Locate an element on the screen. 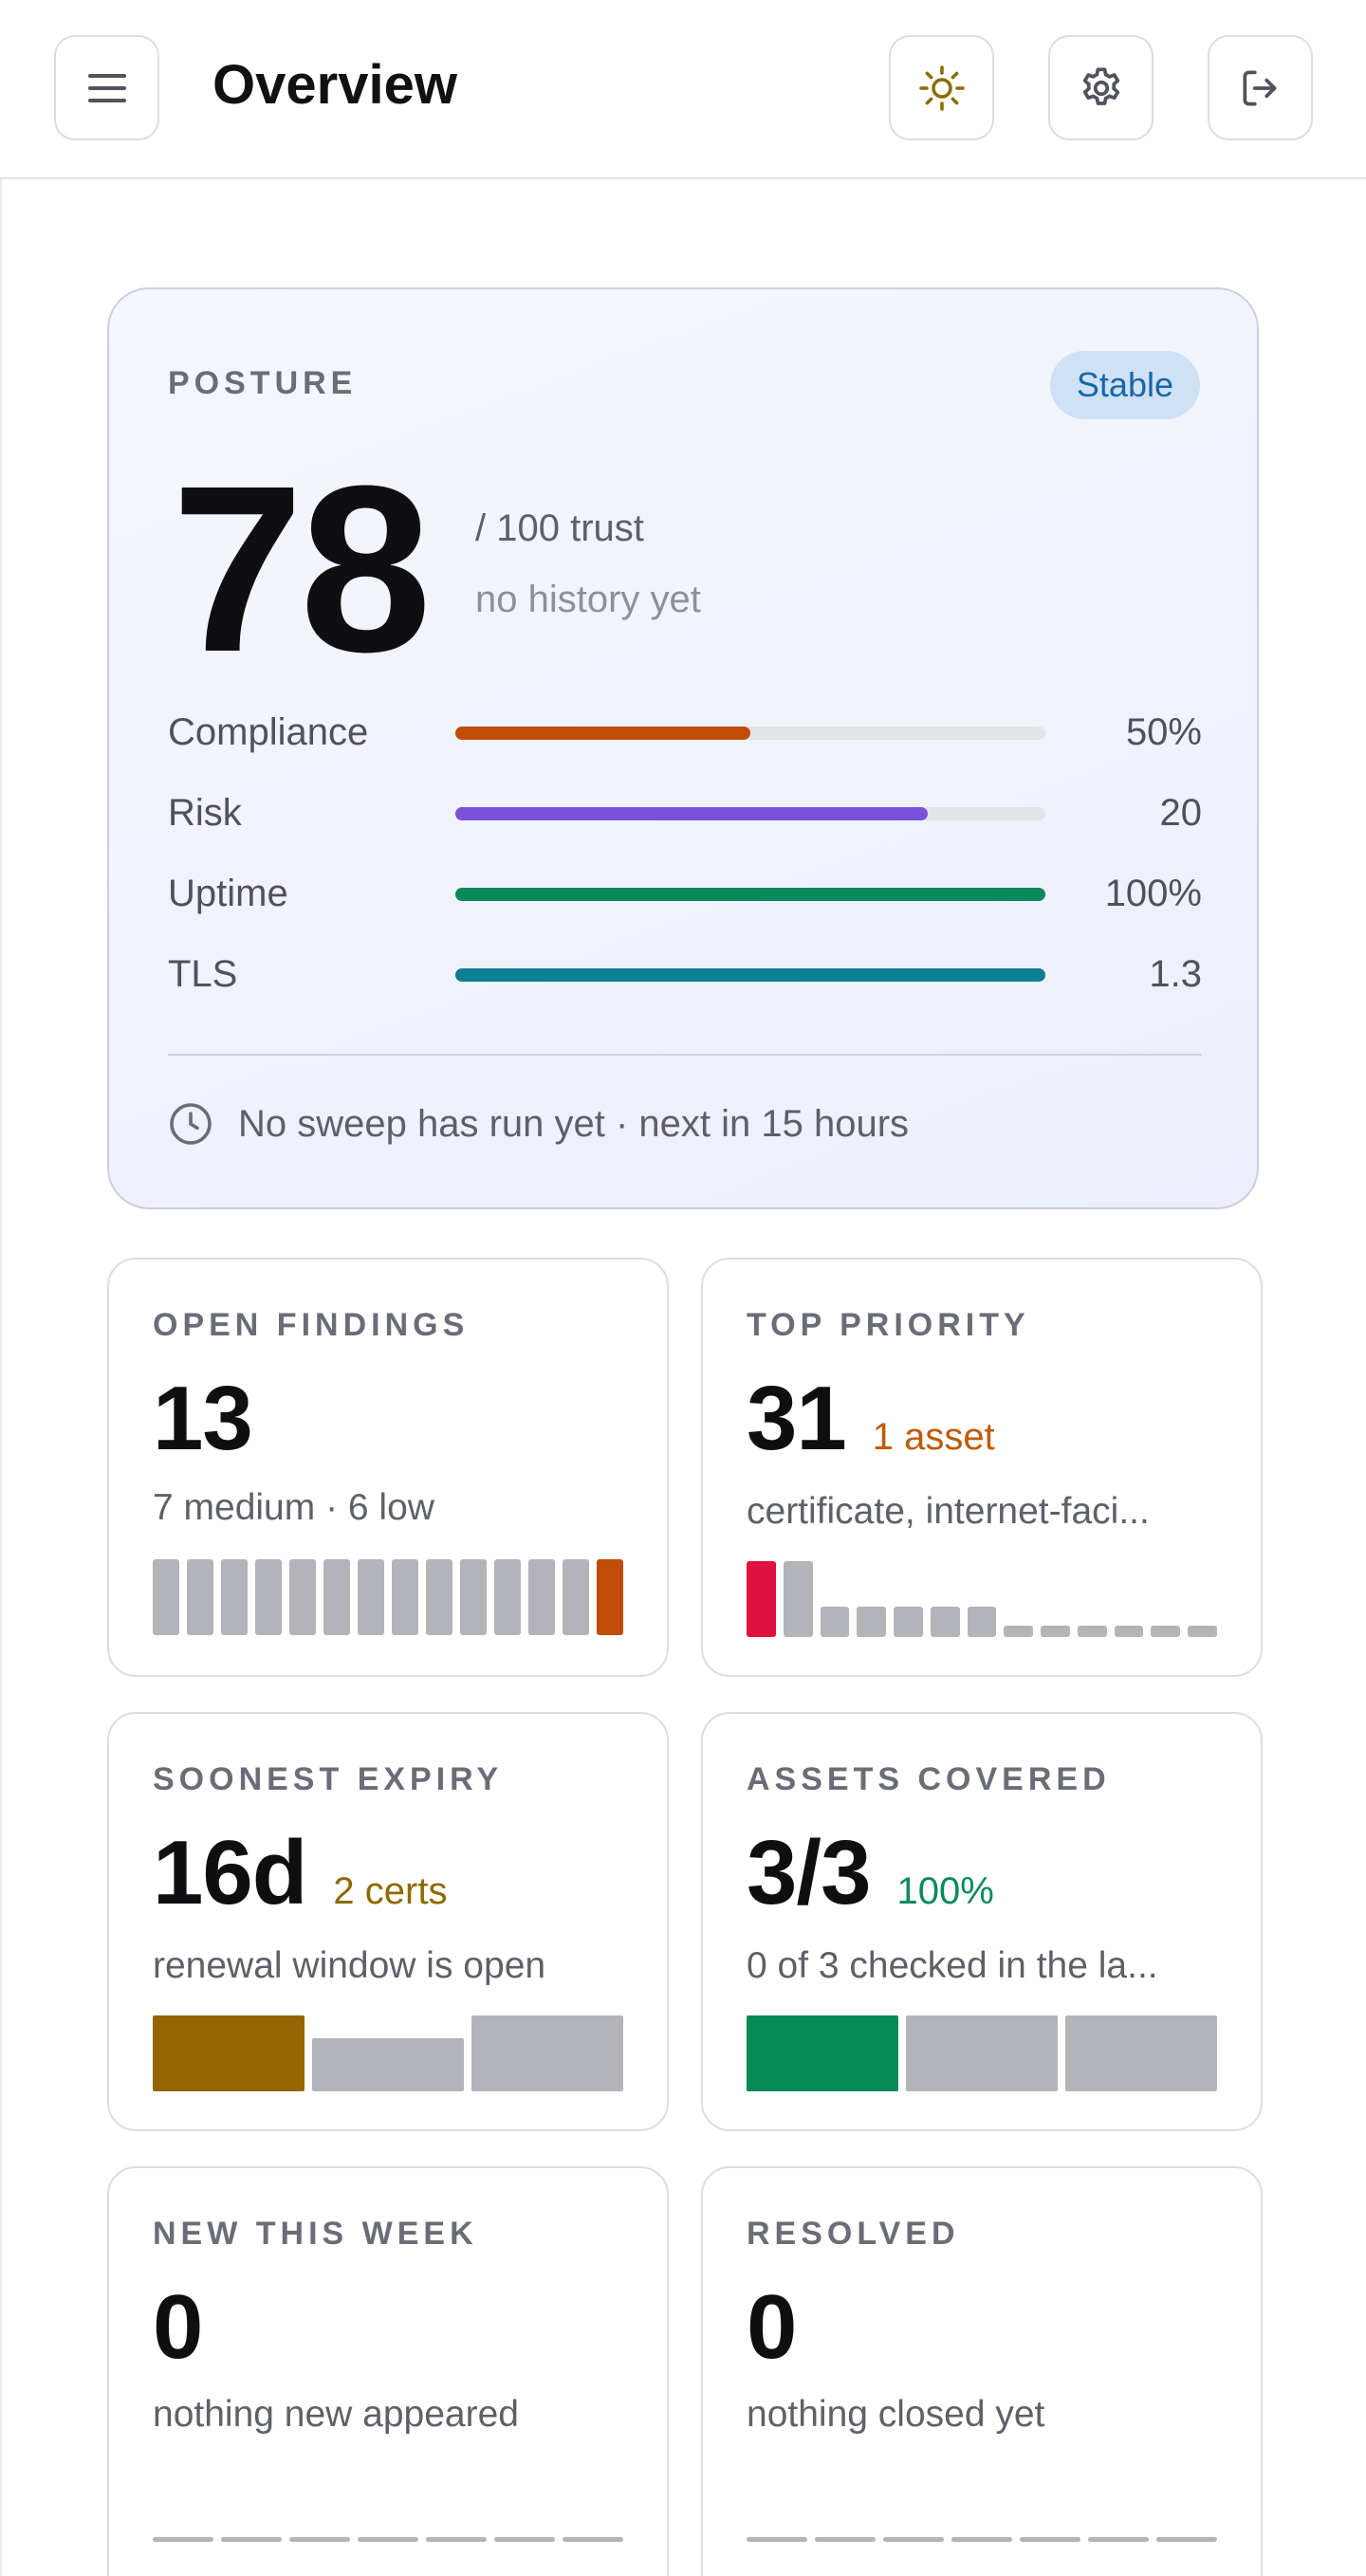 The image size is (1366, 2576). logout-icon is located at coordinates (1259, 87).